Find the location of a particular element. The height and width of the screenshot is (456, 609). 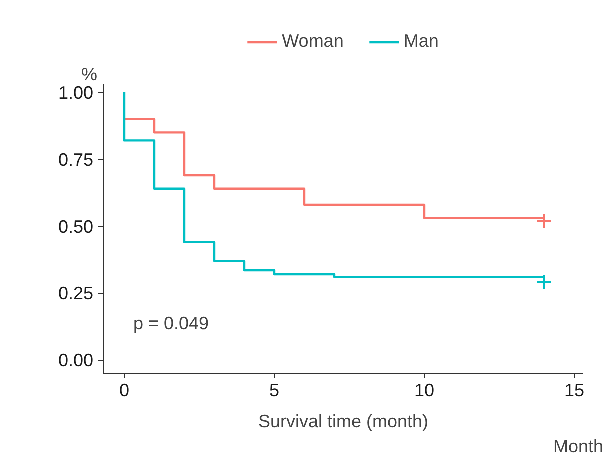

y-tick-label: 0.50 is located at coordinates (76, 226).